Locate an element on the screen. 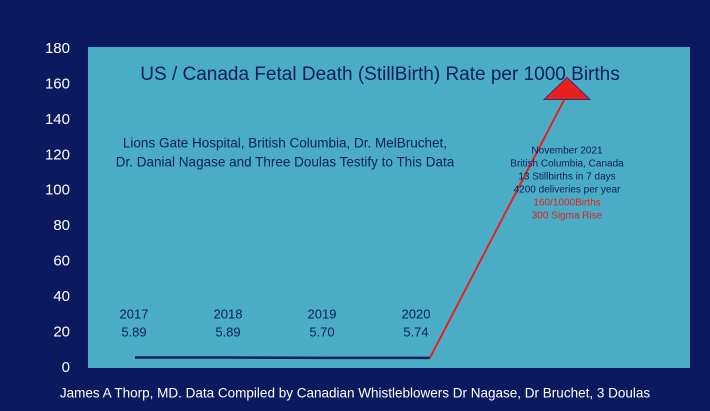 Image resolution: width=710 pixels, height=411 pixels. value-label: 5.70 is located at coordinates (321, 331).